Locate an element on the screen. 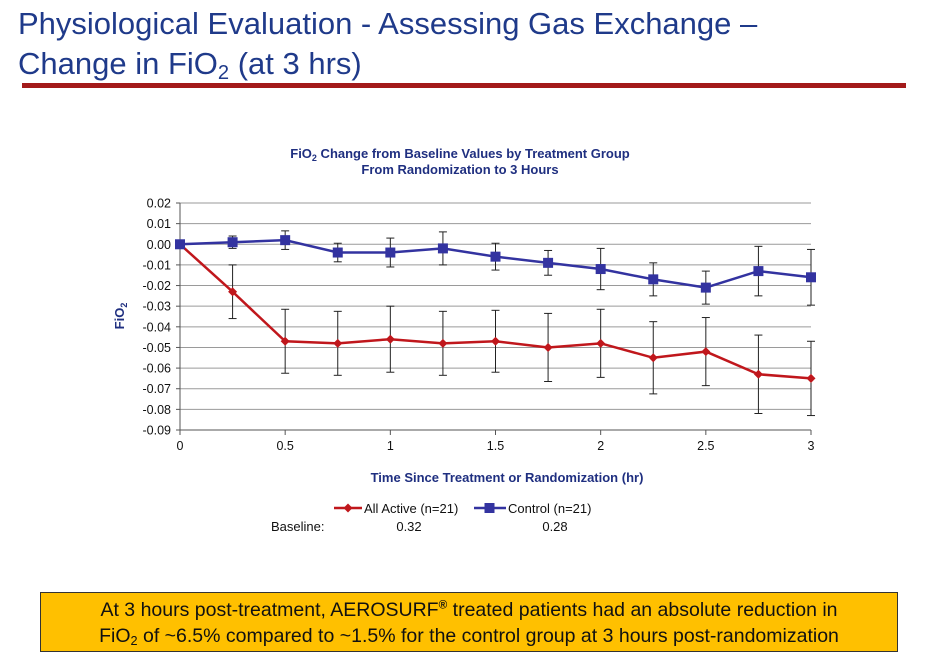 The width and height of the screenshot is (936, 672). legend-label-control: Control (n=21) is located at coordinates (549, 508).